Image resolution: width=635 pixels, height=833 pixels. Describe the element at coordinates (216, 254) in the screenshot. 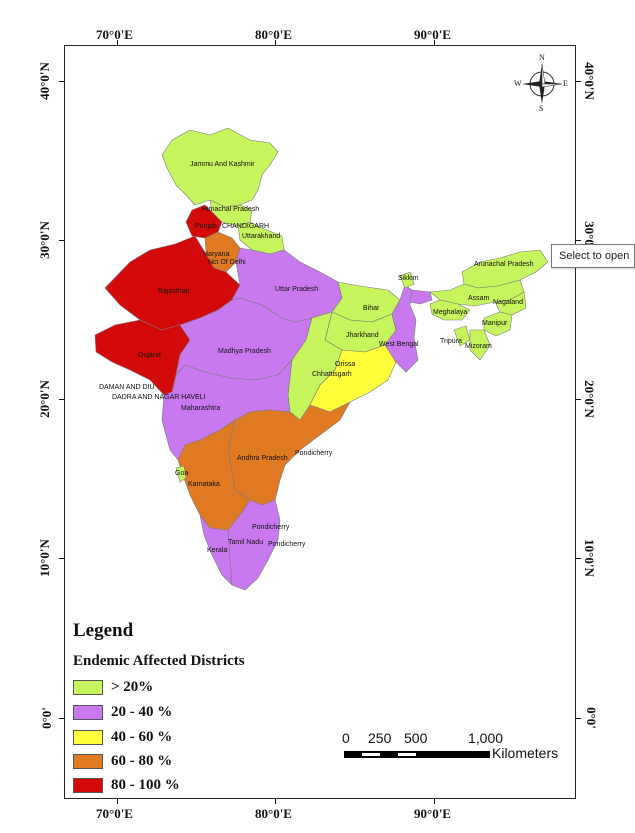

I see `label-haryana: Haryana` at that location.